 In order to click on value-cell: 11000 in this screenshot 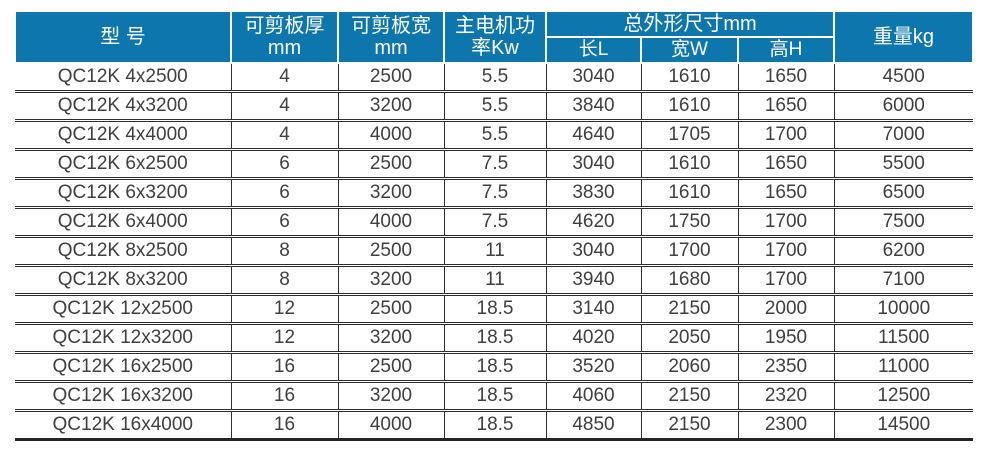, I will do `click(903, 367)`.